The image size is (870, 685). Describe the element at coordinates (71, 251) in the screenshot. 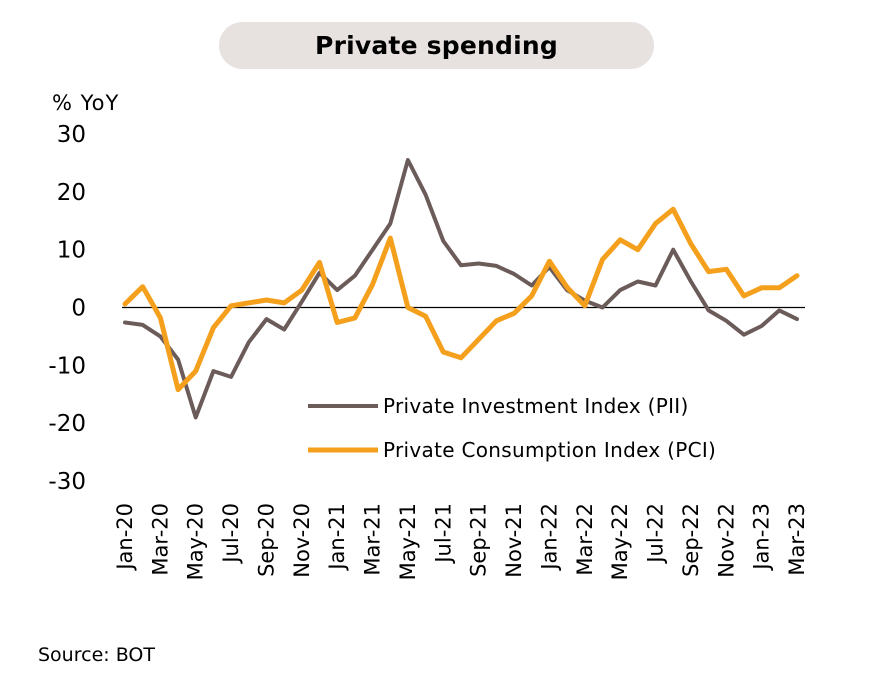

I see `y-tick-label: 10` at that location.